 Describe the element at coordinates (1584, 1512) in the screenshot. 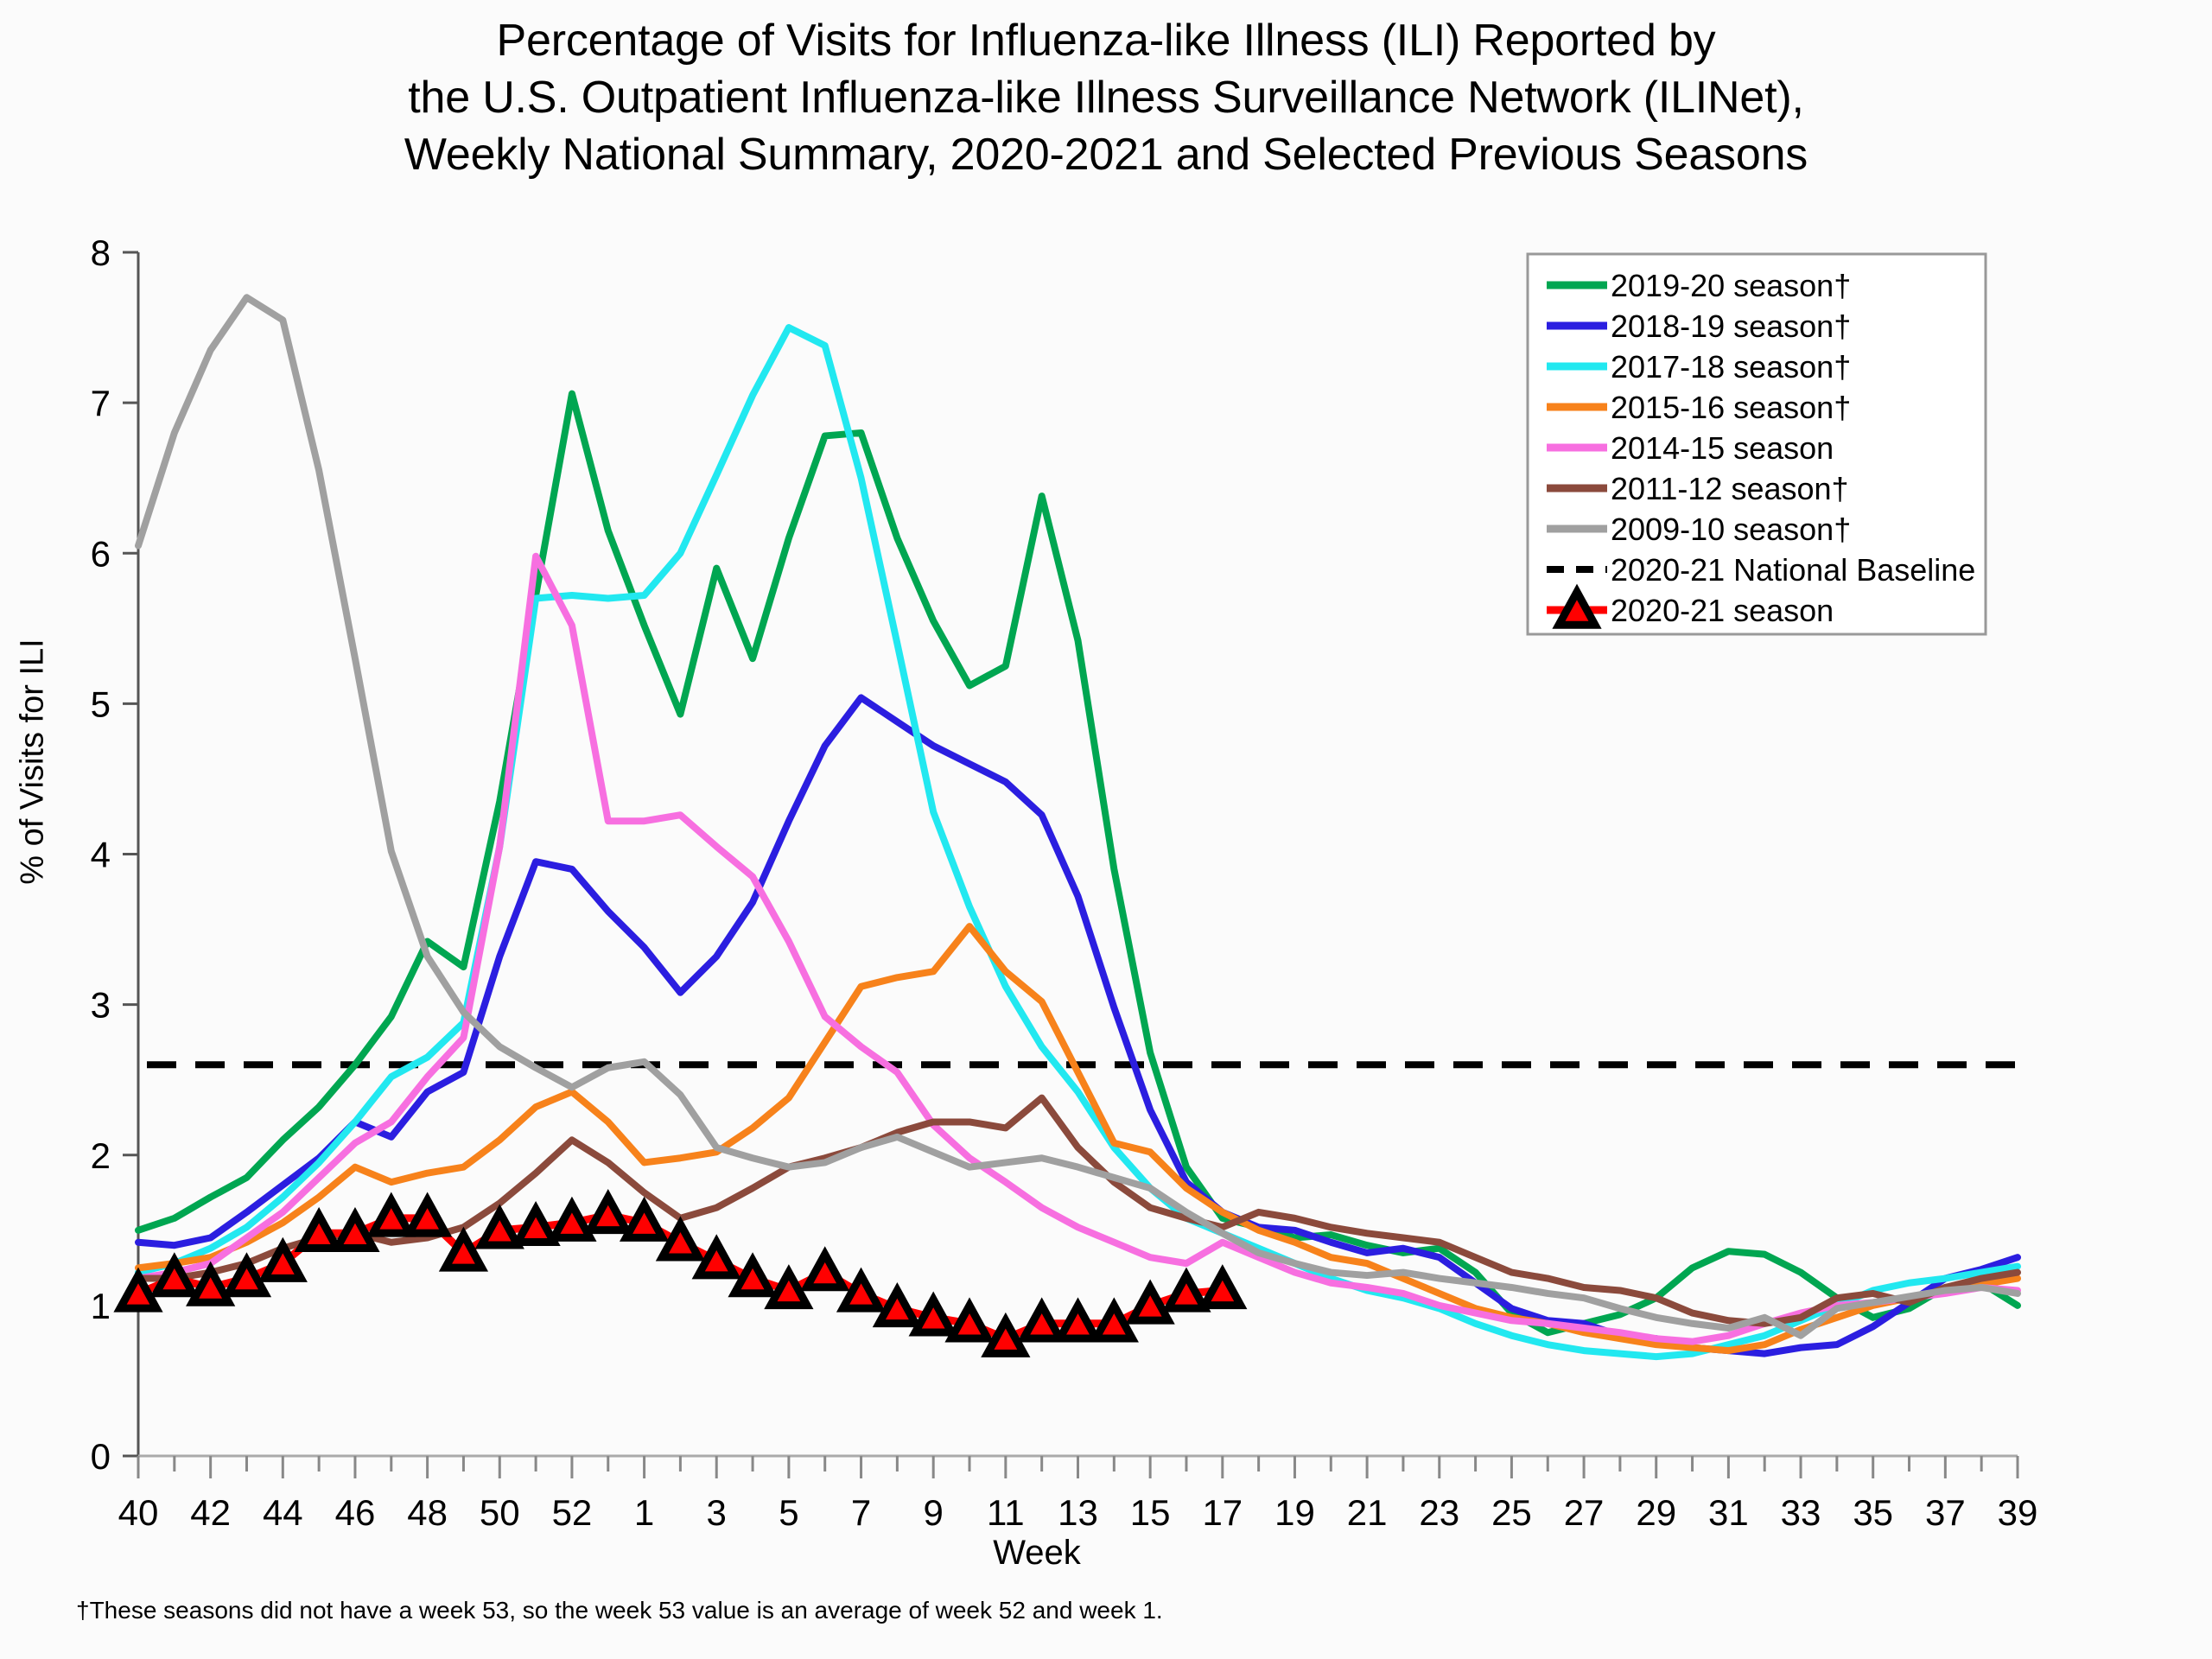

I see `x-axis-tick-label: 27` at that location.